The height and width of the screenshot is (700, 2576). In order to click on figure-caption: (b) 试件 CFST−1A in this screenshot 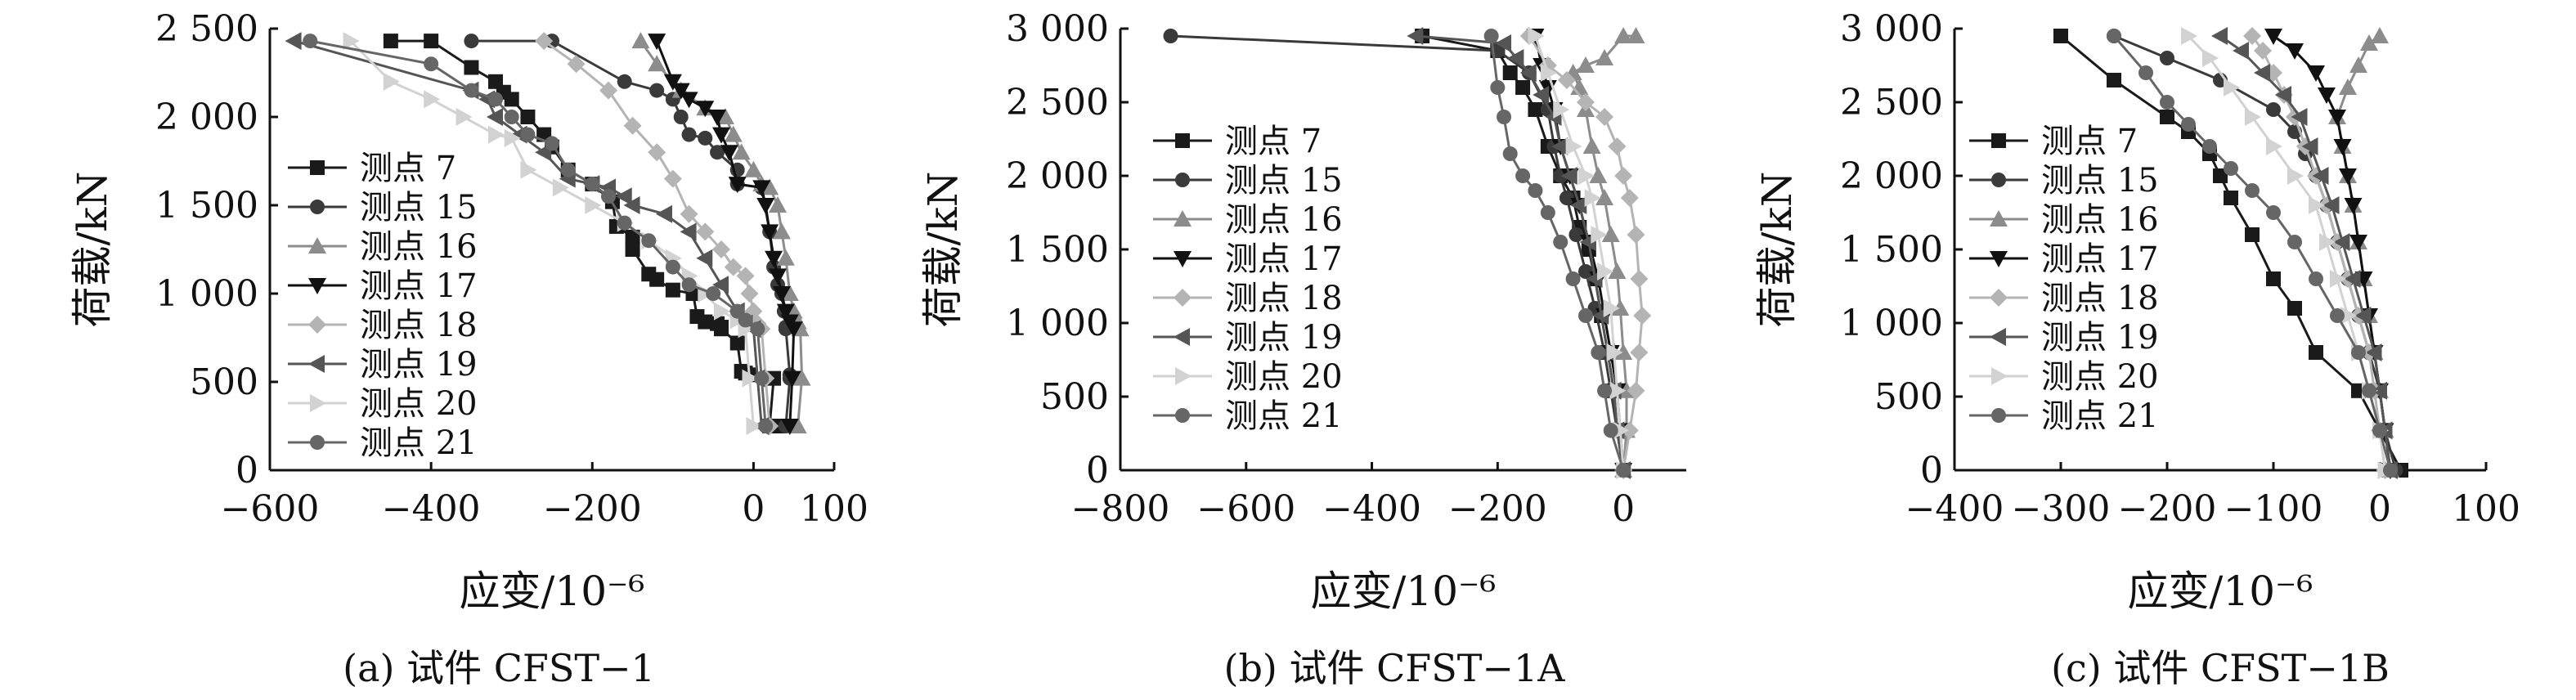, I will do `click(1395, 668)`.